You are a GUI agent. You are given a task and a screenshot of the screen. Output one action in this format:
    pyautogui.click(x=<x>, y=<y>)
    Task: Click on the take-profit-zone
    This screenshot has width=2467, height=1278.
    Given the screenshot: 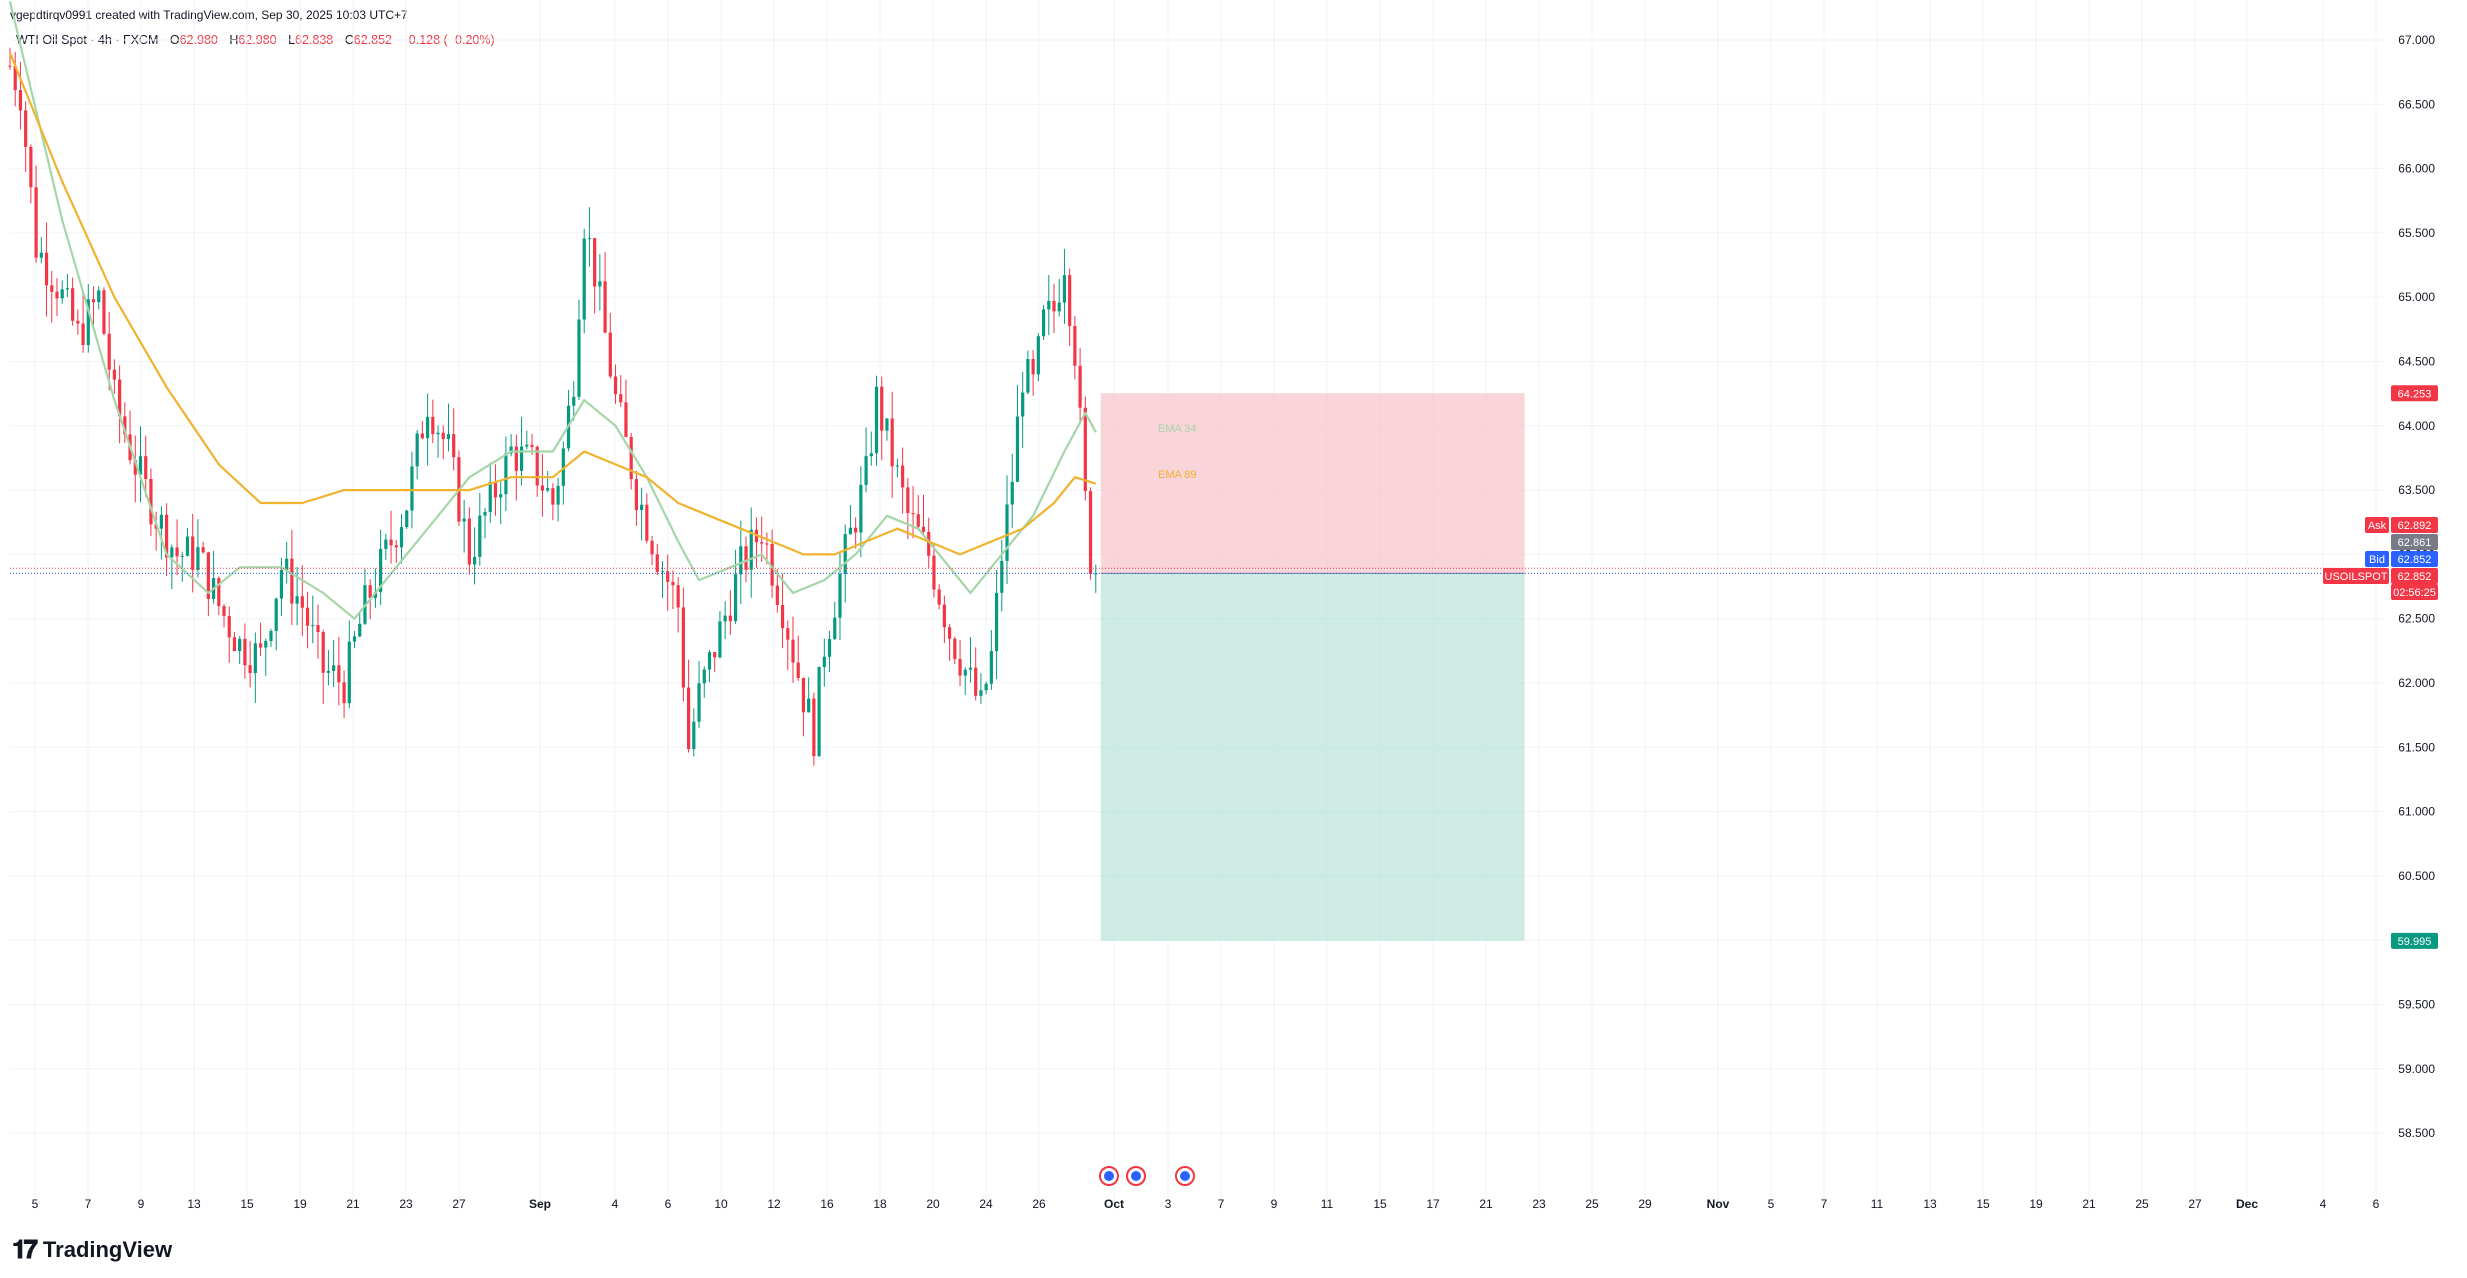 What is the action you would take?
    pyautogui.click(x=1312, y=757)
    